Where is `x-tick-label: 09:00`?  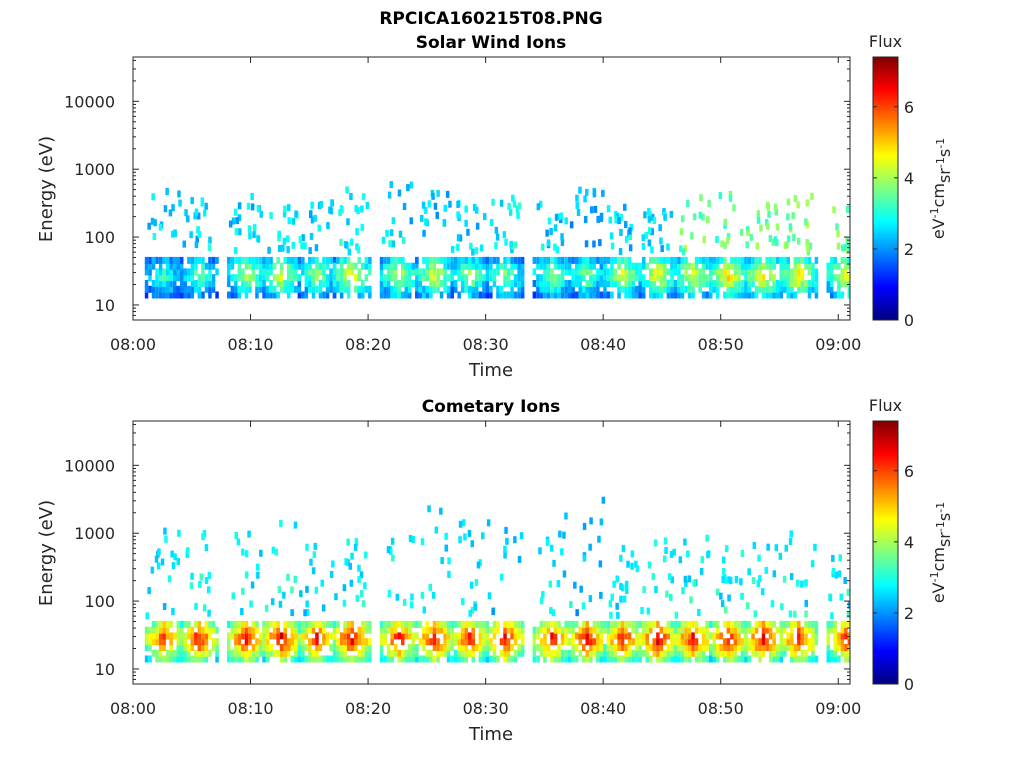 x-tick-label: 09:00 is located at coordinates (838, 344).